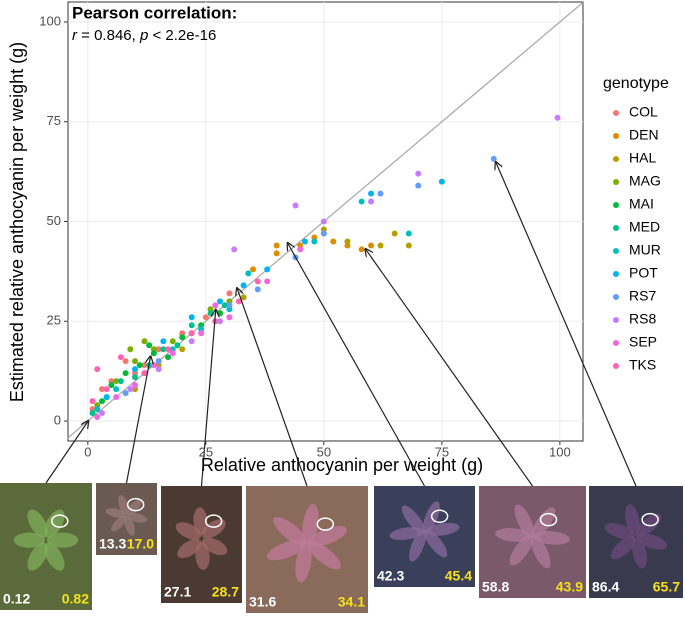 The height and width of the screenshot is (618, 685). Describe the element at coordinates (442, 451) in the screenshot. I see `x-tick-label: 75` at that location.